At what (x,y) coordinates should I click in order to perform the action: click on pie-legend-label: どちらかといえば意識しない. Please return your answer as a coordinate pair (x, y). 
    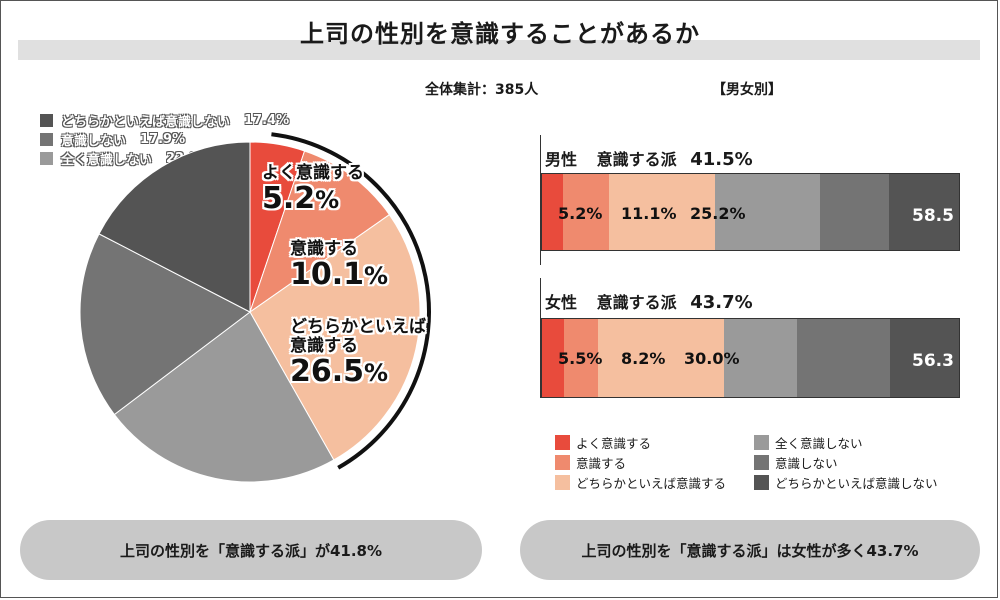
    Looking at the image, I should click on (146, 122).